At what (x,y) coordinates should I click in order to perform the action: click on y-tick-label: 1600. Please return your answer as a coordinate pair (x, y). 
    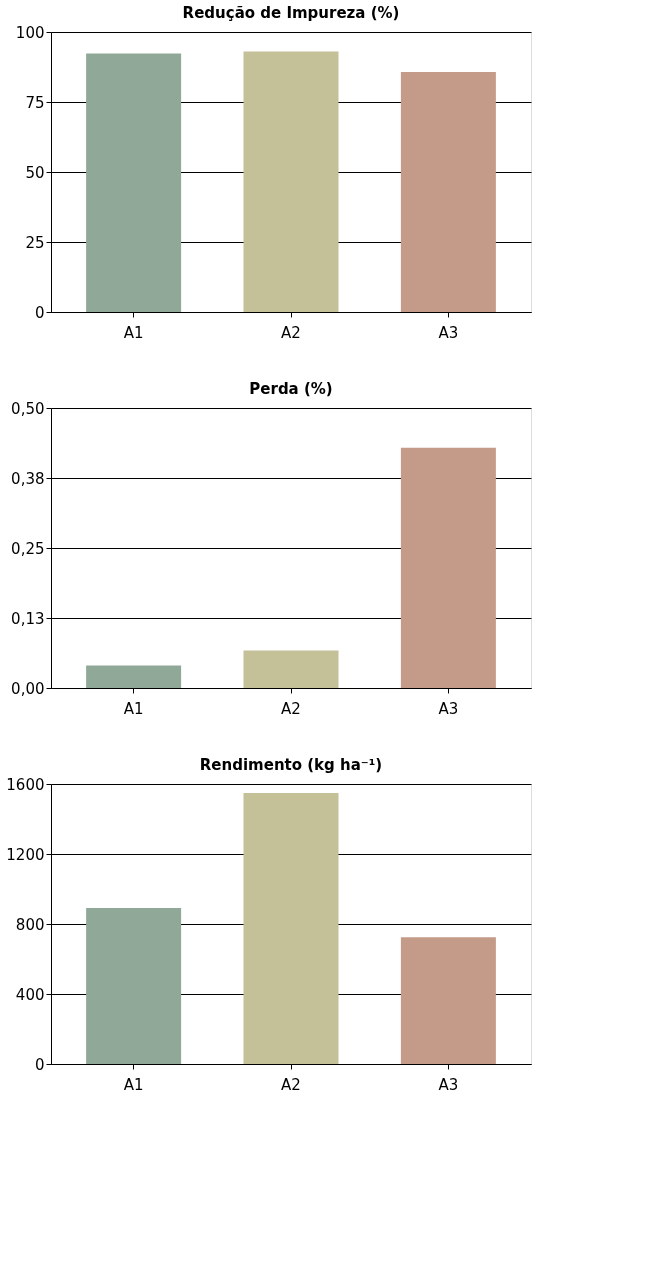
    Looking at the image, I should click on (25, 784).